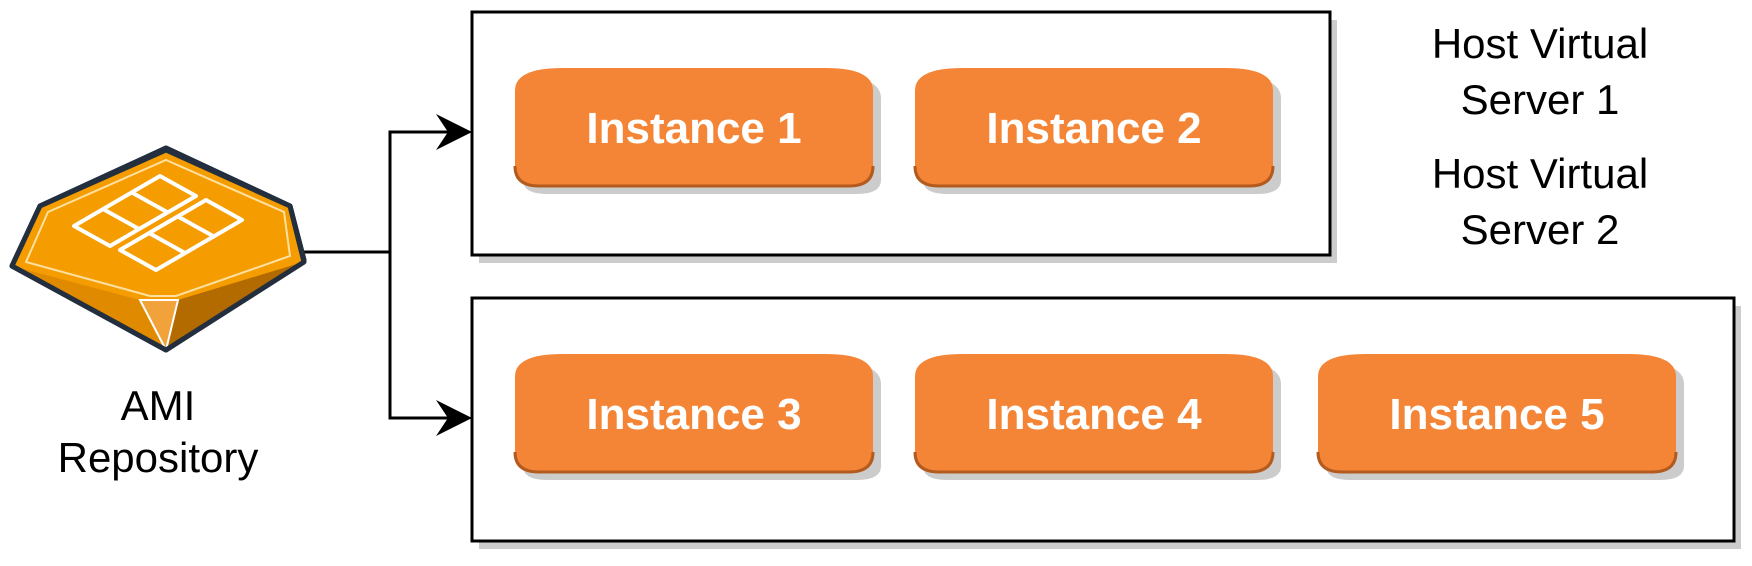  I want to click on ami-repository-icon, so click(158, 249).